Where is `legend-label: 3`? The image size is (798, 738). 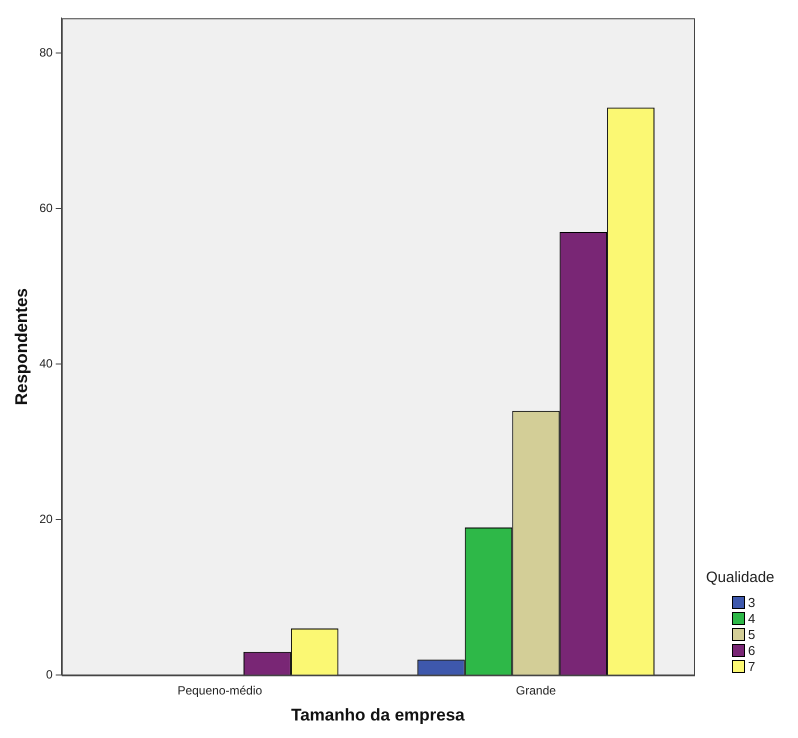
legend-label: 3 is located at coordinates (752, 602).